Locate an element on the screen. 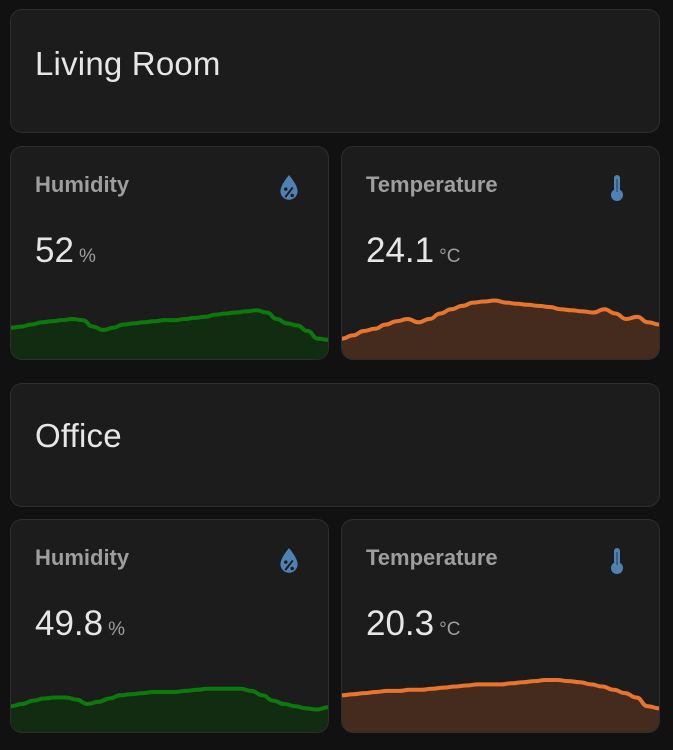 This screenshot has height=750, width=673. sensor-reading: 24.1 °C is located at coordinates (413, 254).